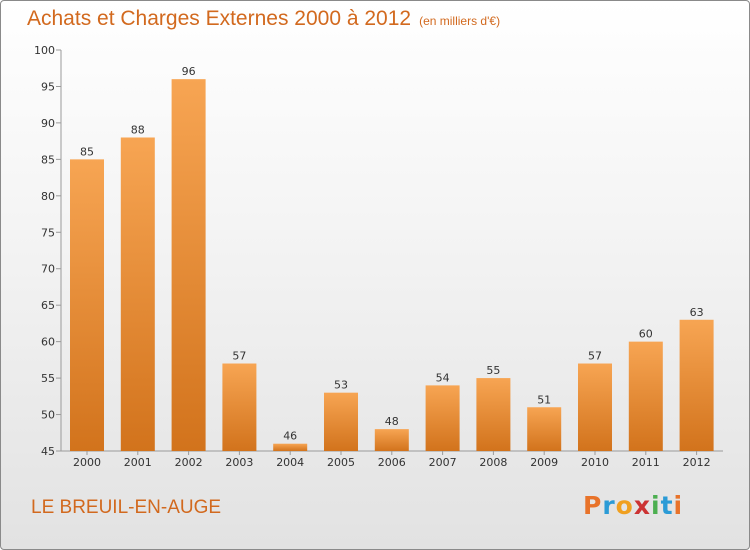 The height and width of the screenshot is (550, 750). Describe the element at coordinates (341, 385) in the screenshot. I see `value-label-2005: 53` at that location.